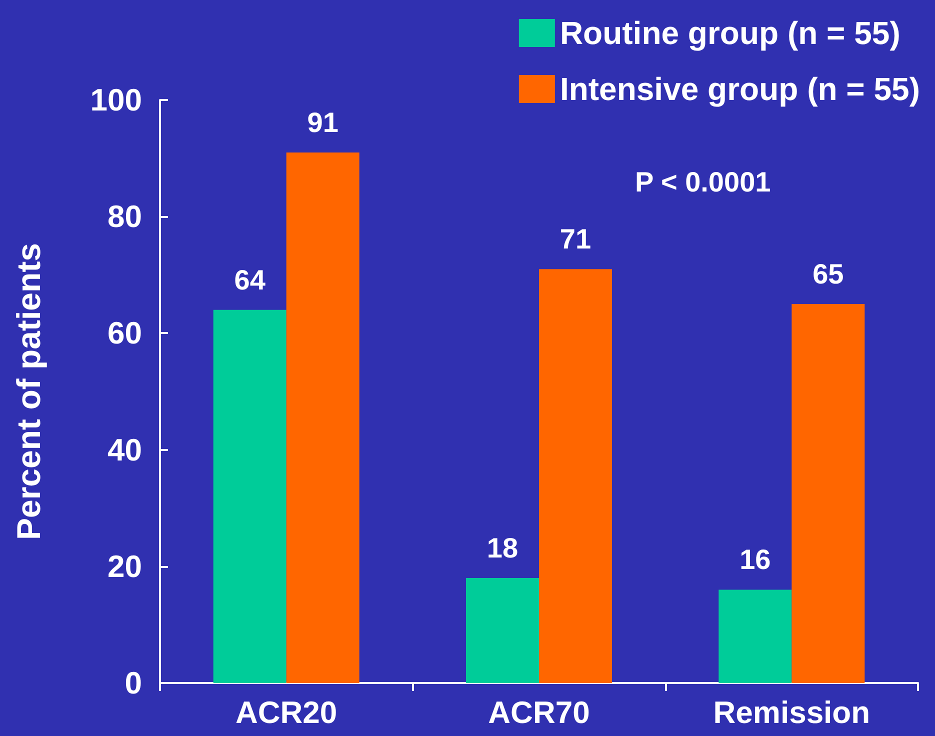 Image resolution: width=935 pixels, height=736 pixels. I want to click on data-label: 91, so click(322, 122).